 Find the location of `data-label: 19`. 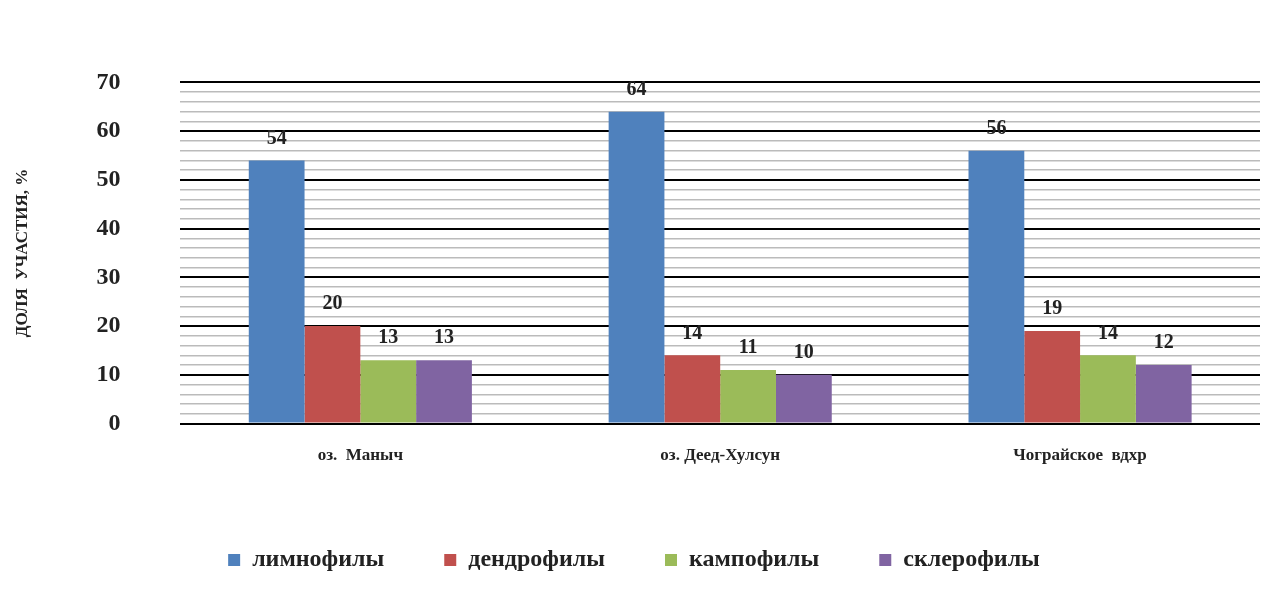

data-label: 19 is located at coordinates (1052, 307).